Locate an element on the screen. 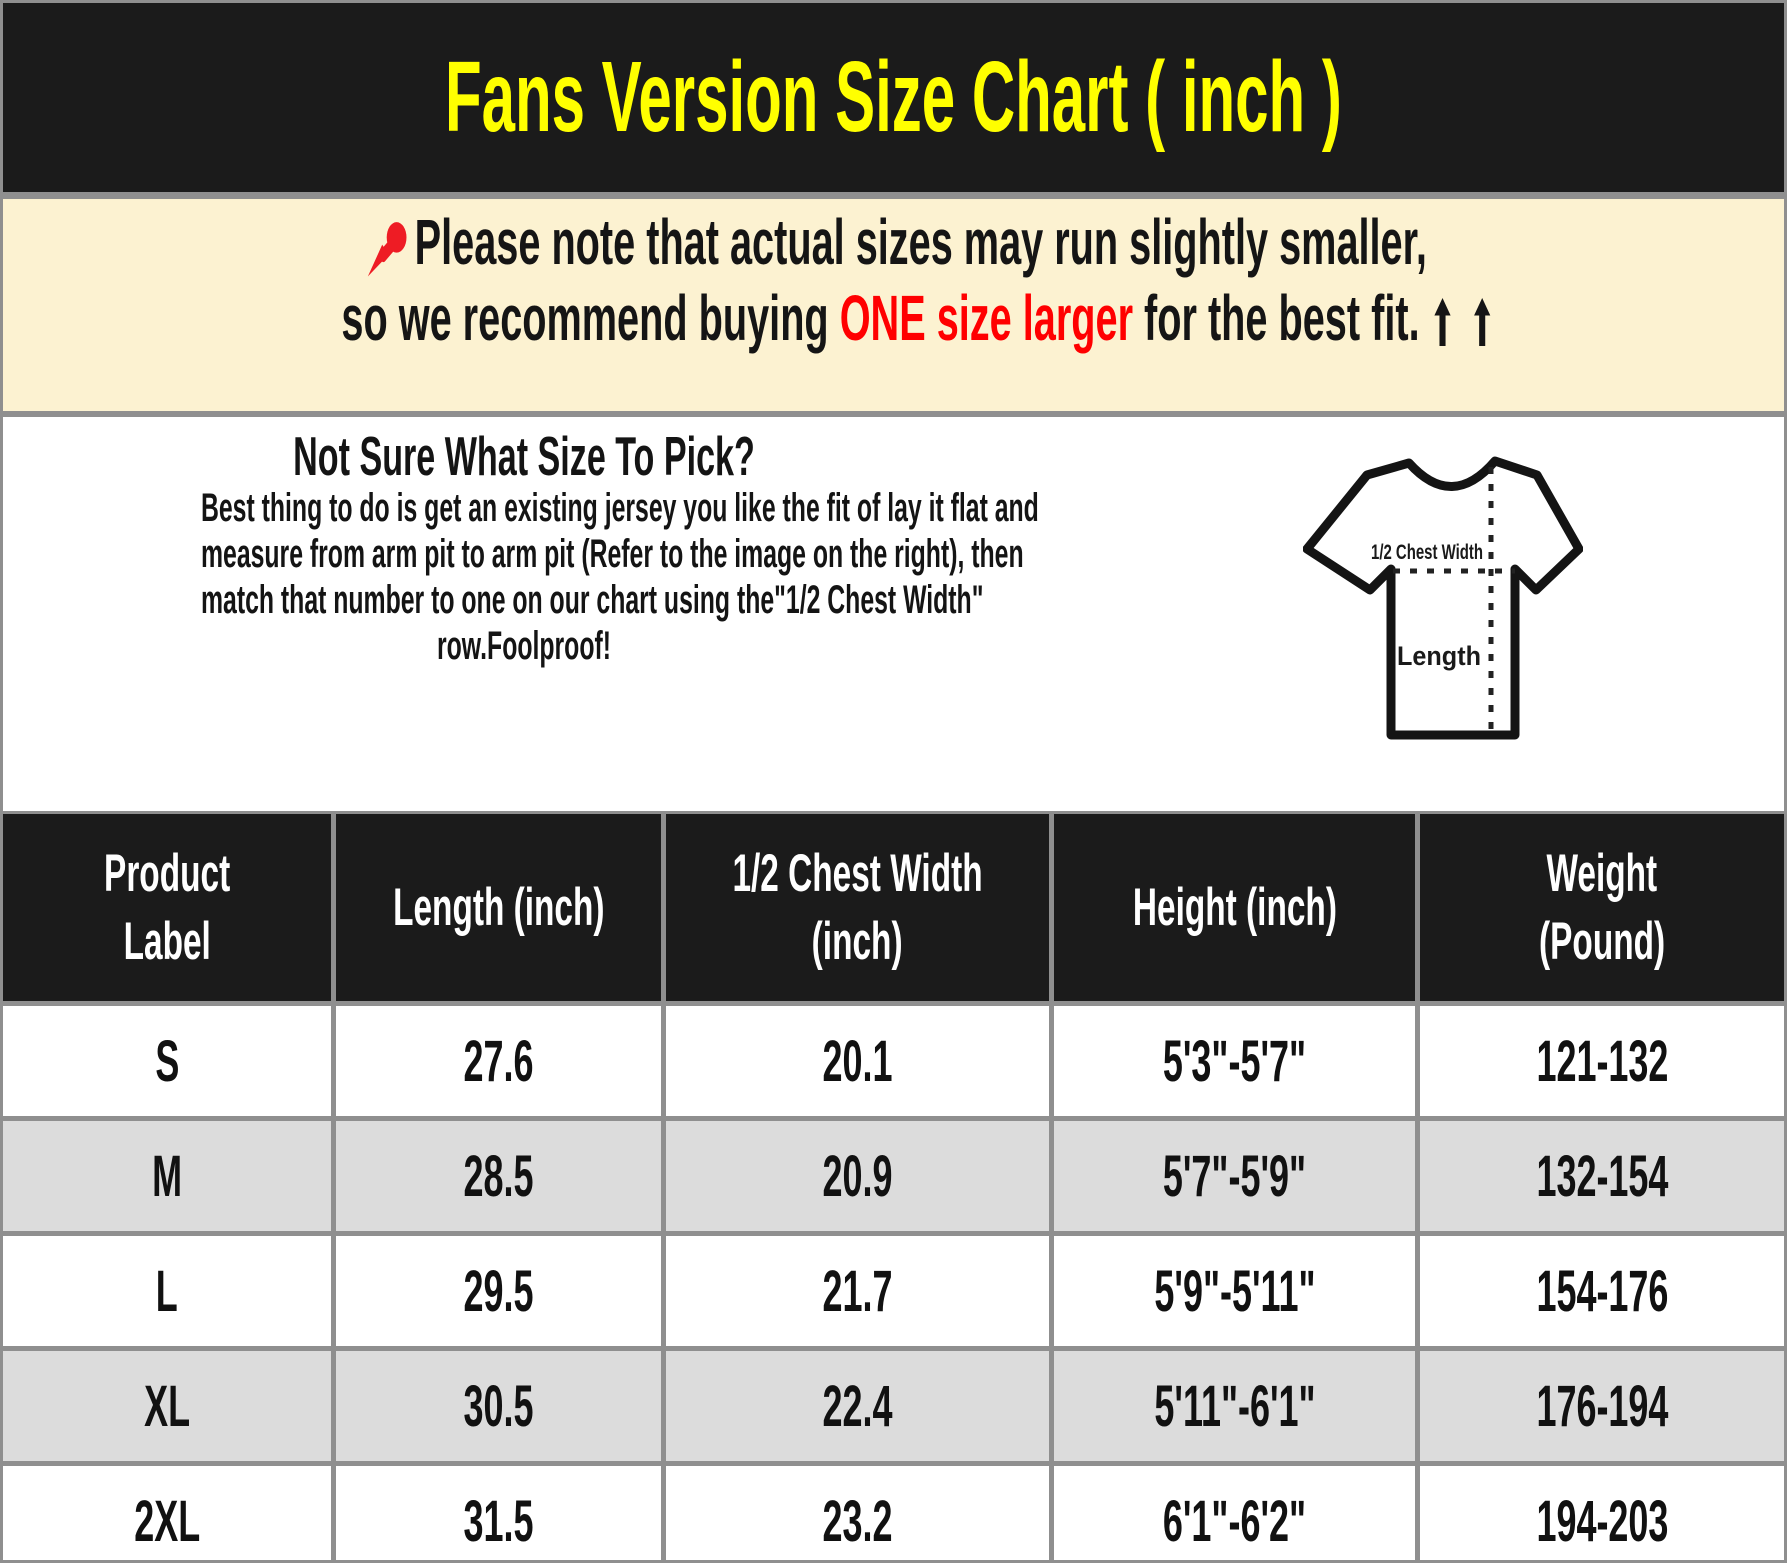 This screenshot has width=1787, height=1563. row-l-length: 29.5 is located at coordinates (498, 1291).